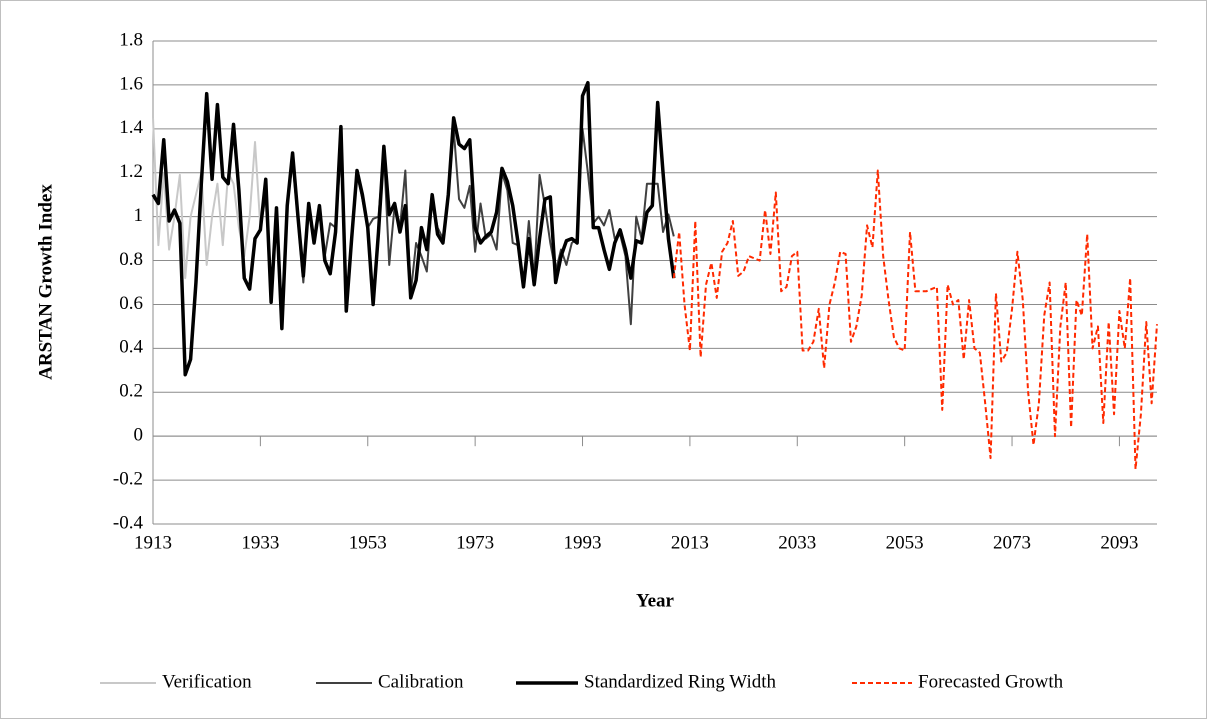  I want to click on legend-label: Standardized Ring Width, so click(680, 681).